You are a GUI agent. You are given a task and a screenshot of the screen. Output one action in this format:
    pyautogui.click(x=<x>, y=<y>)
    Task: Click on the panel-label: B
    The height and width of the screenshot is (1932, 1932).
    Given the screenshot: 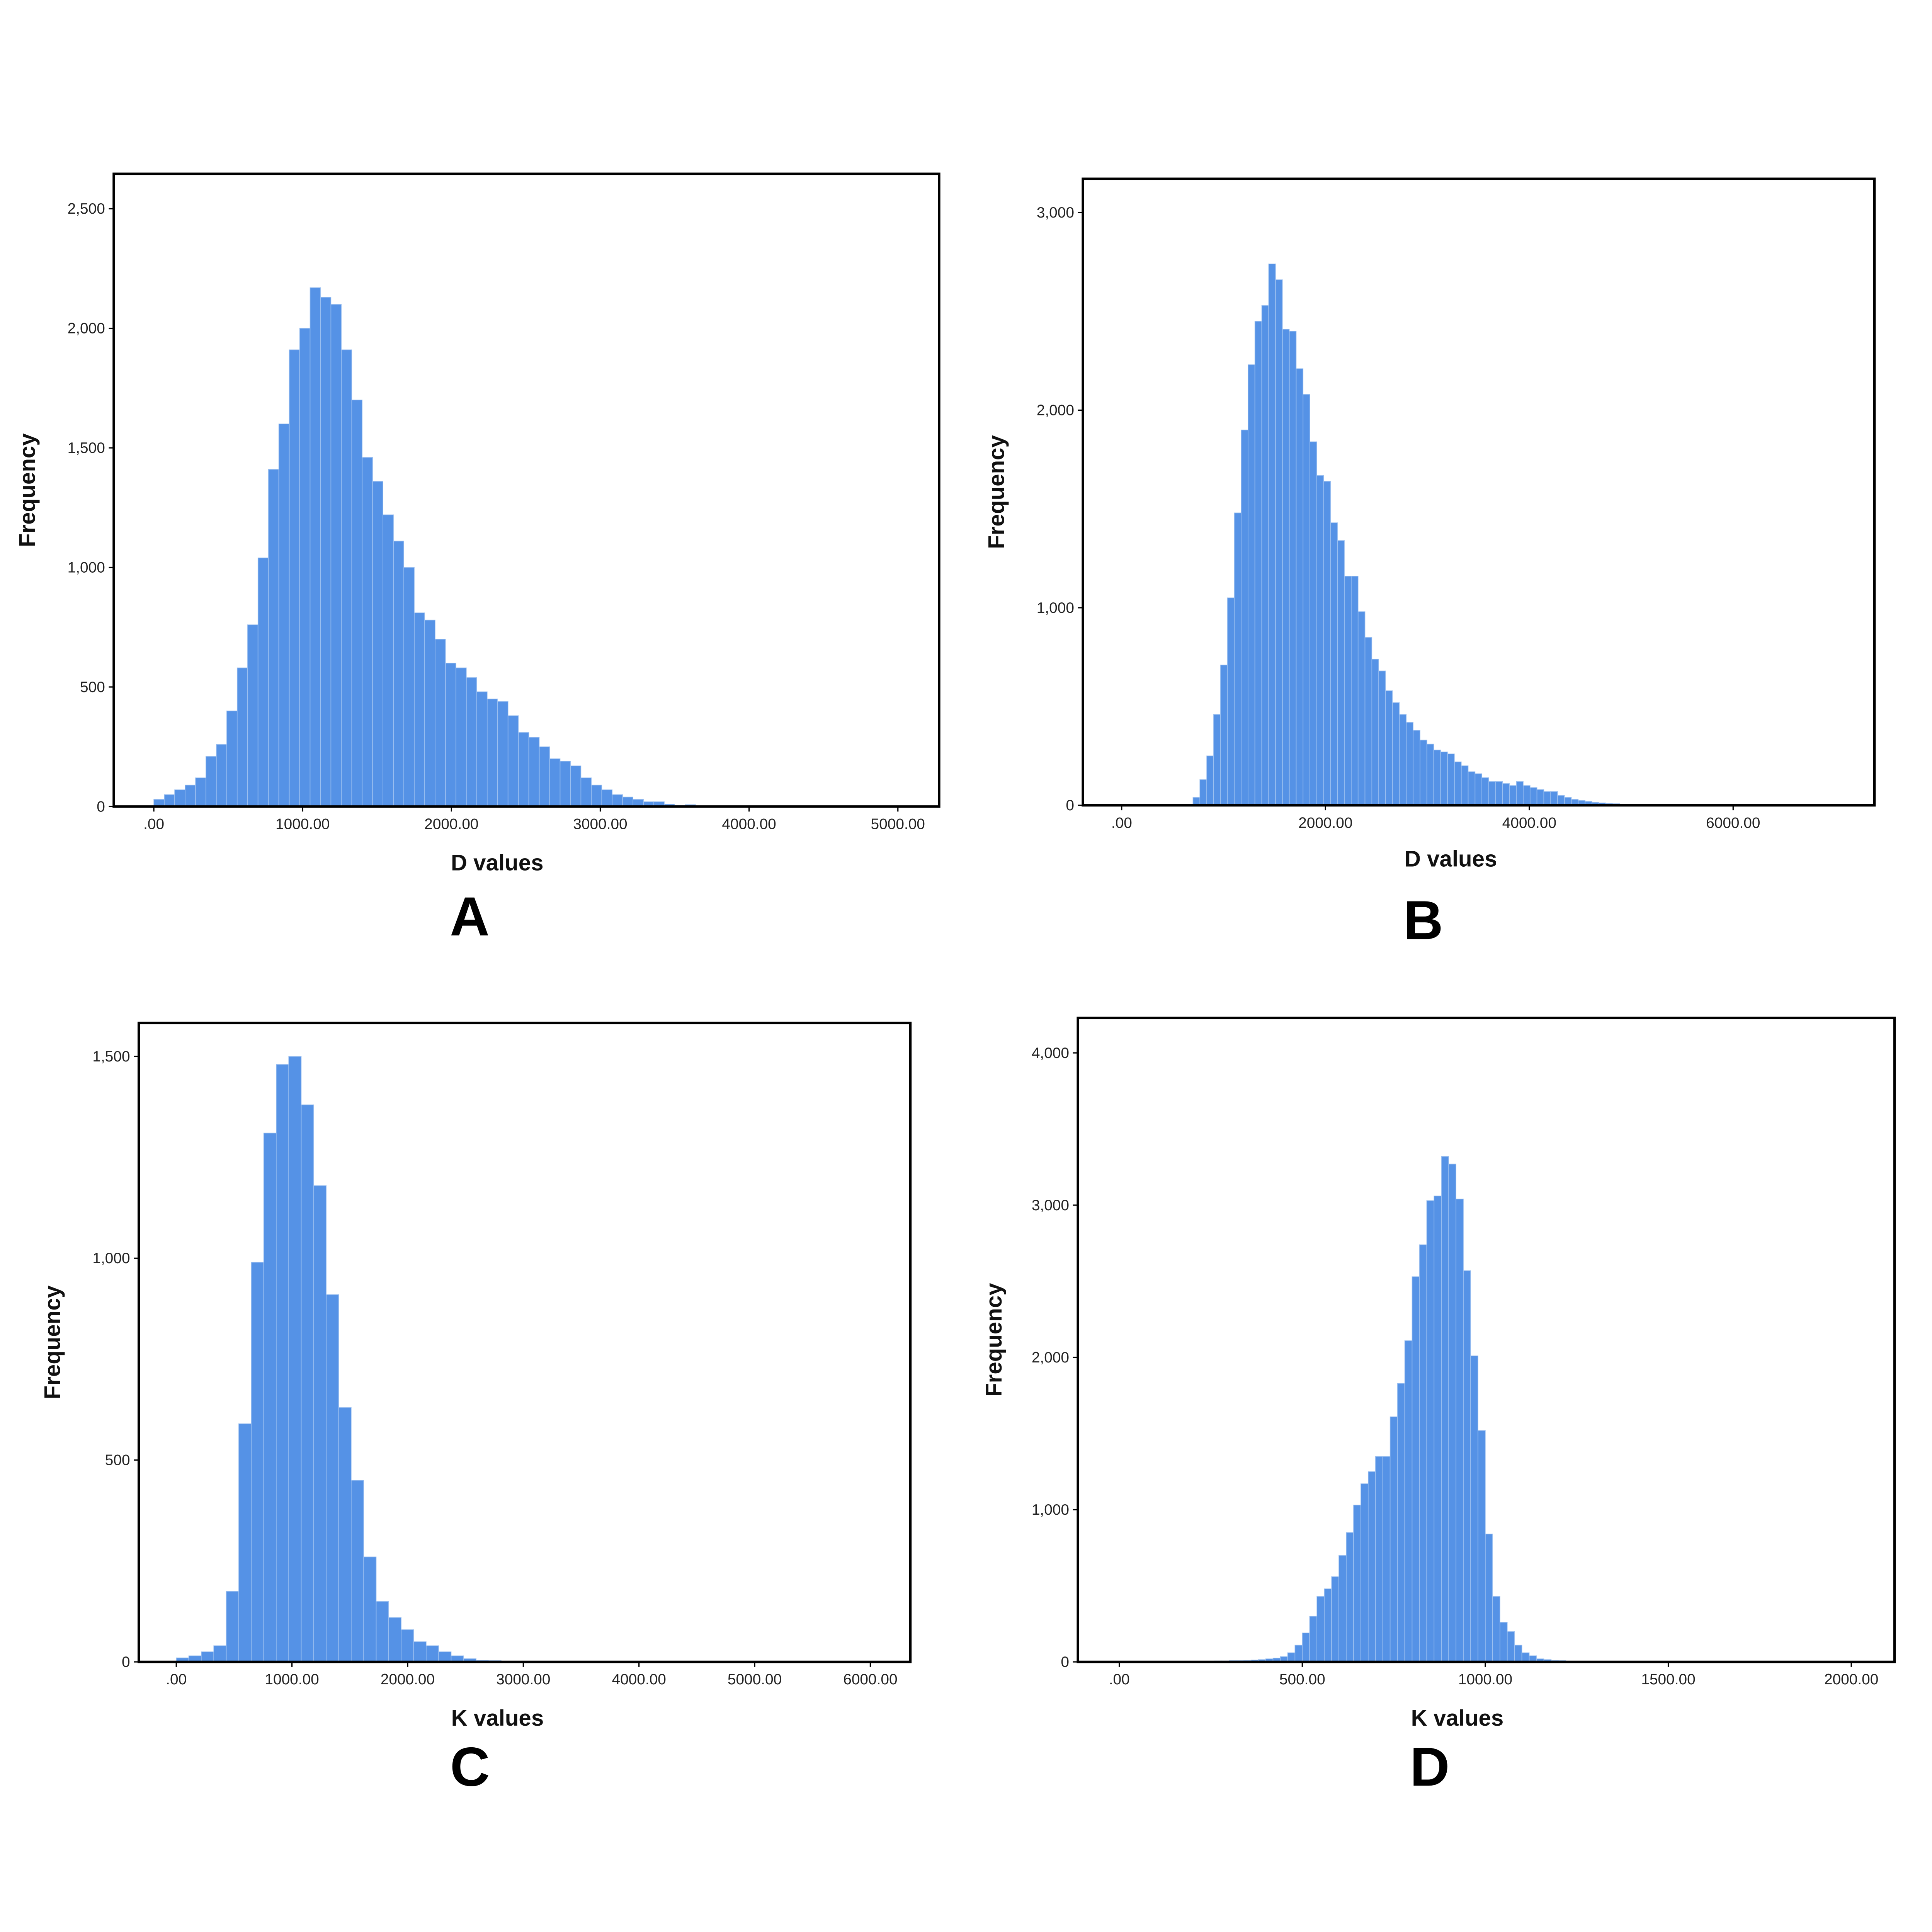 What is the action you would take?
    pyautogui.click(x=1423, y=920)
    